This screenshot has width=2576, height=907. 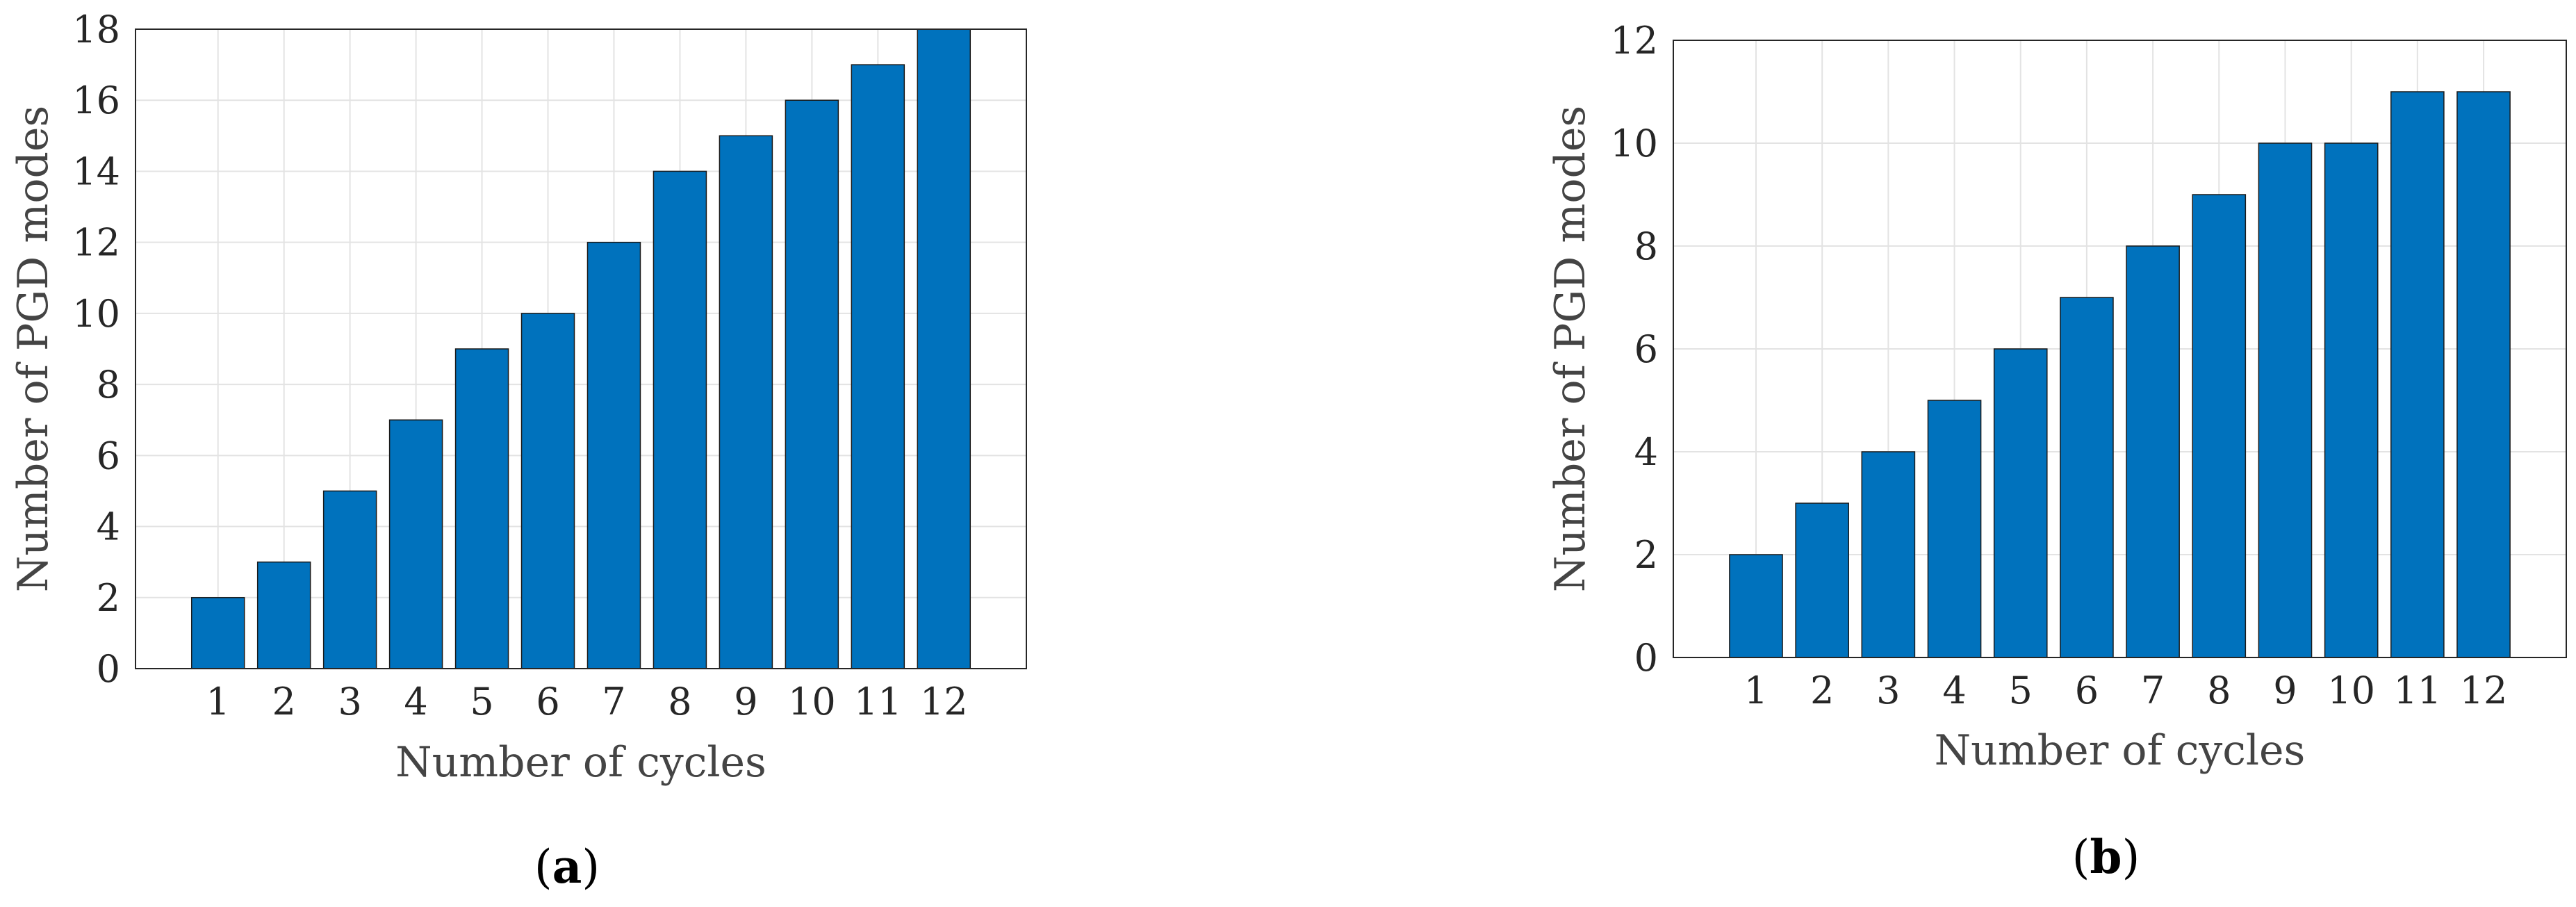 What do you see at coordinates (580, 762) in the screenshot?
I see `chart-a-x-axis-label: Number of cycles` at bounding box center [580, 762].